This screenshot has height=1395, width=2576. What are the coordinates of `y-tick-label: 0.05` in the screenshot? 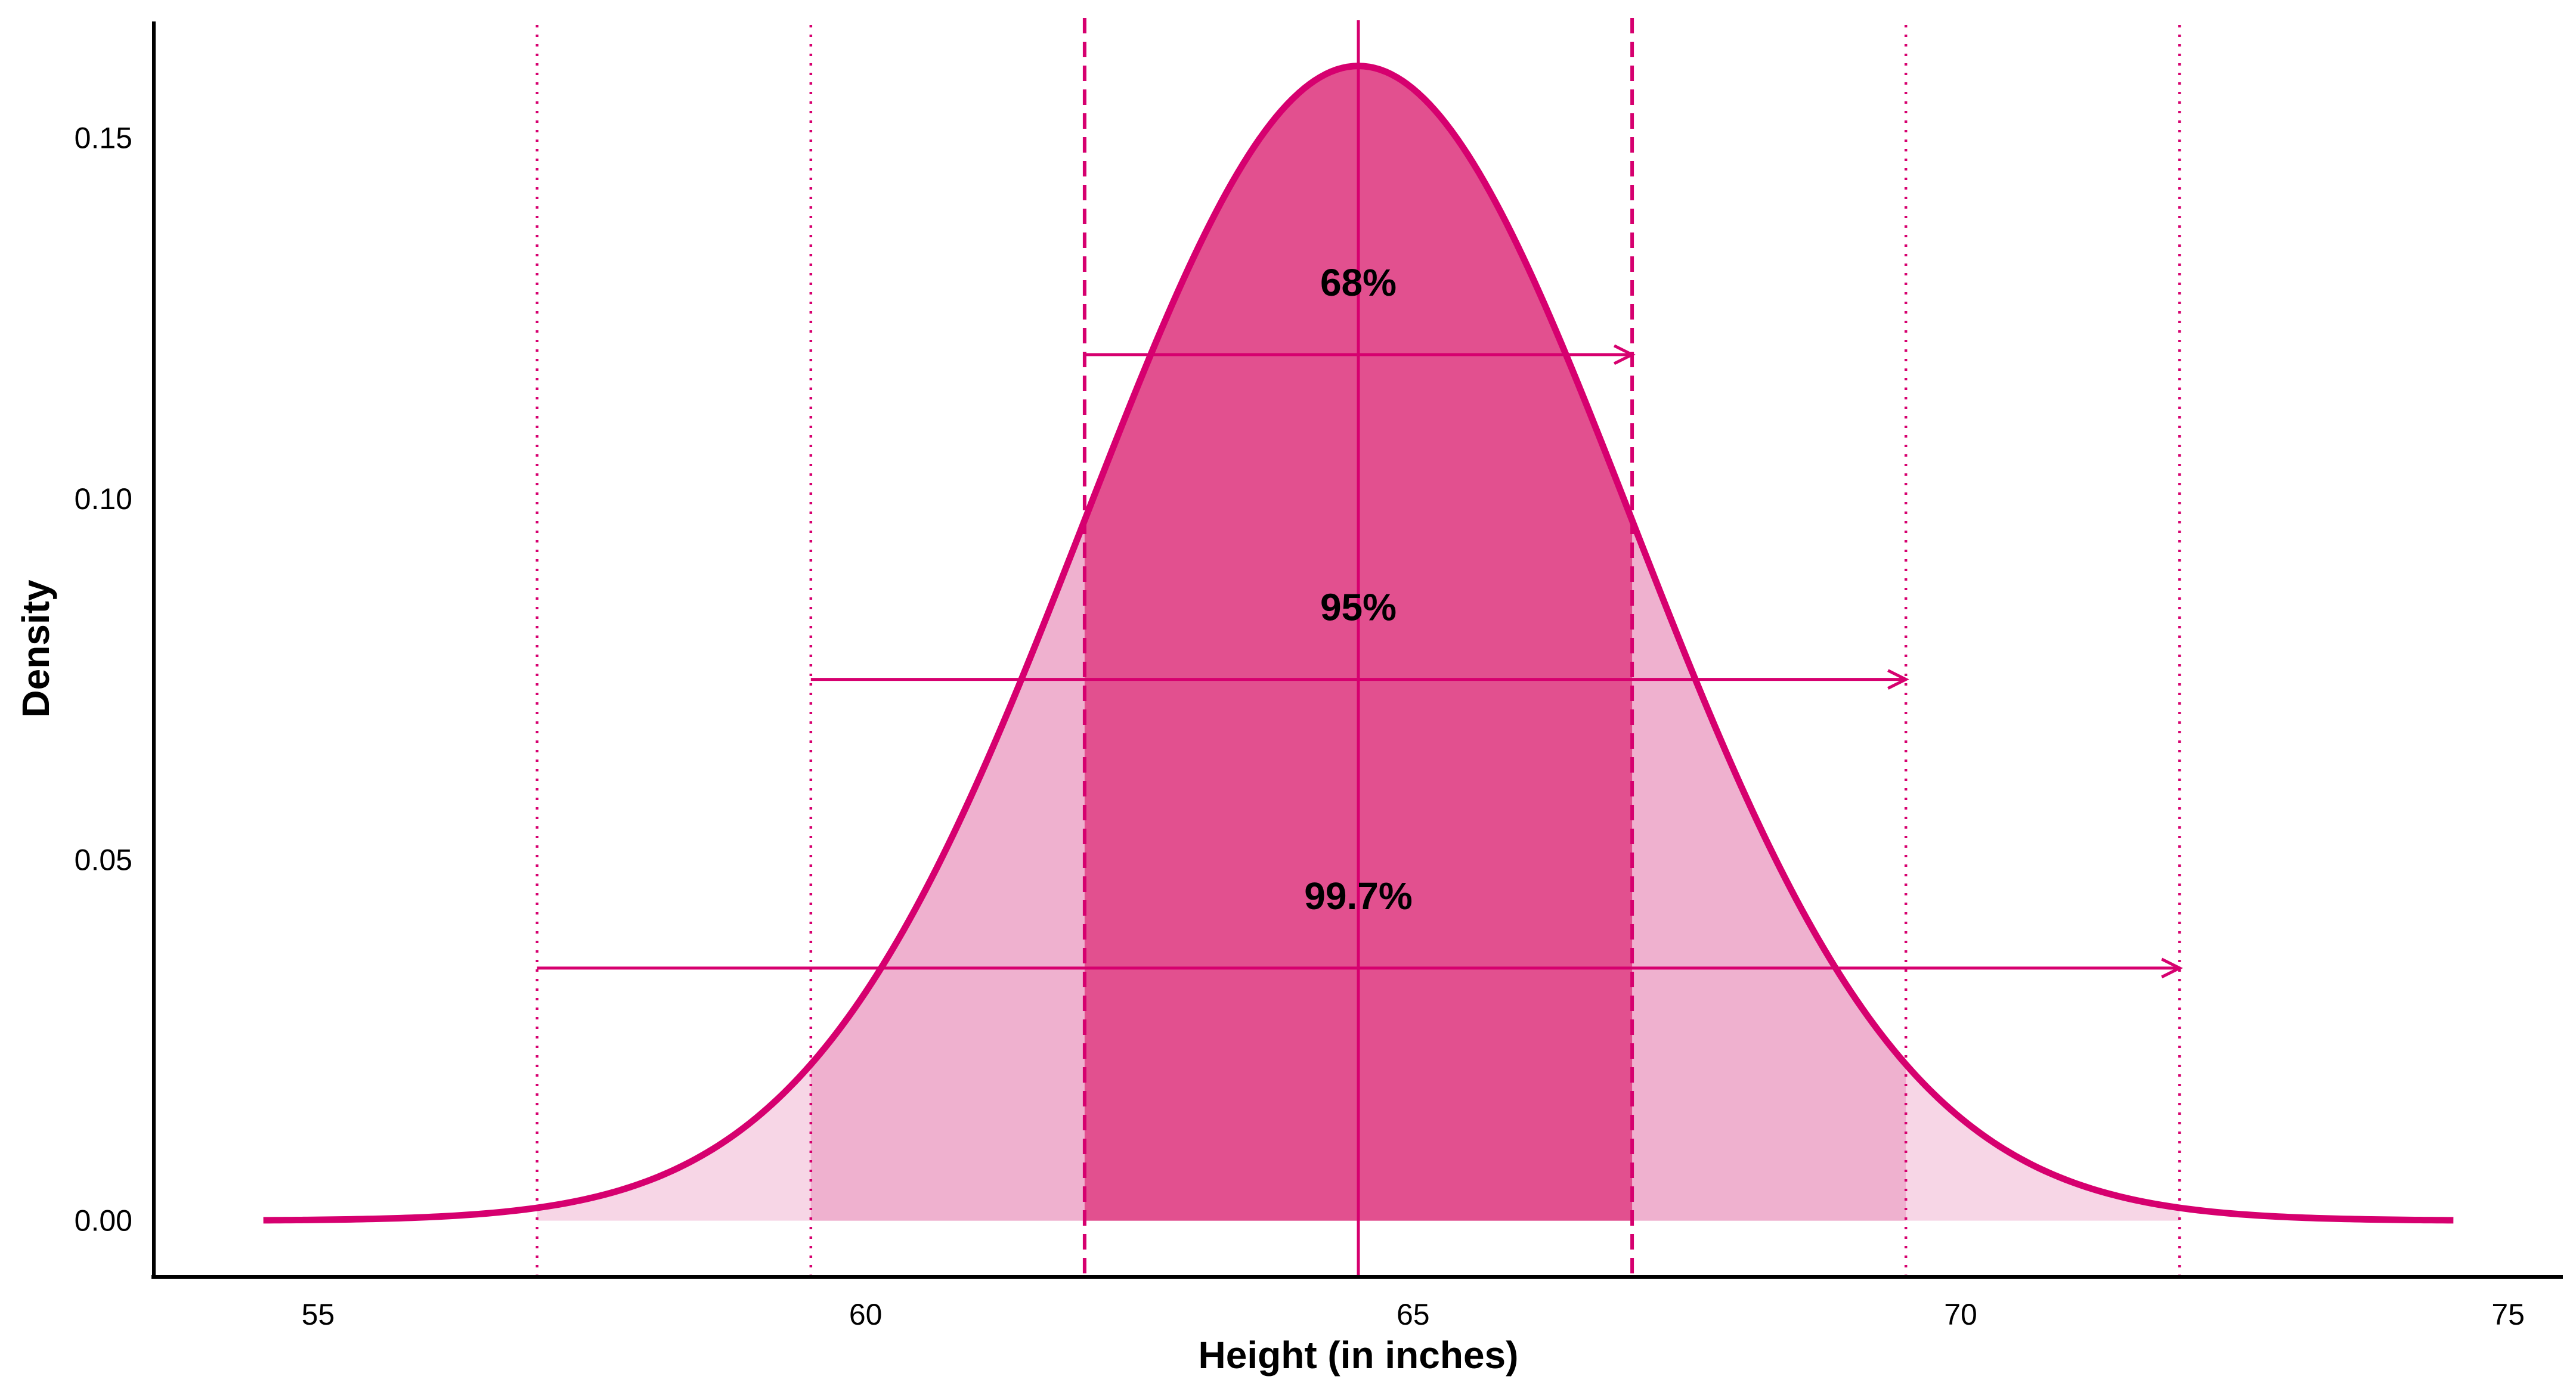 It's located at (104, 859).